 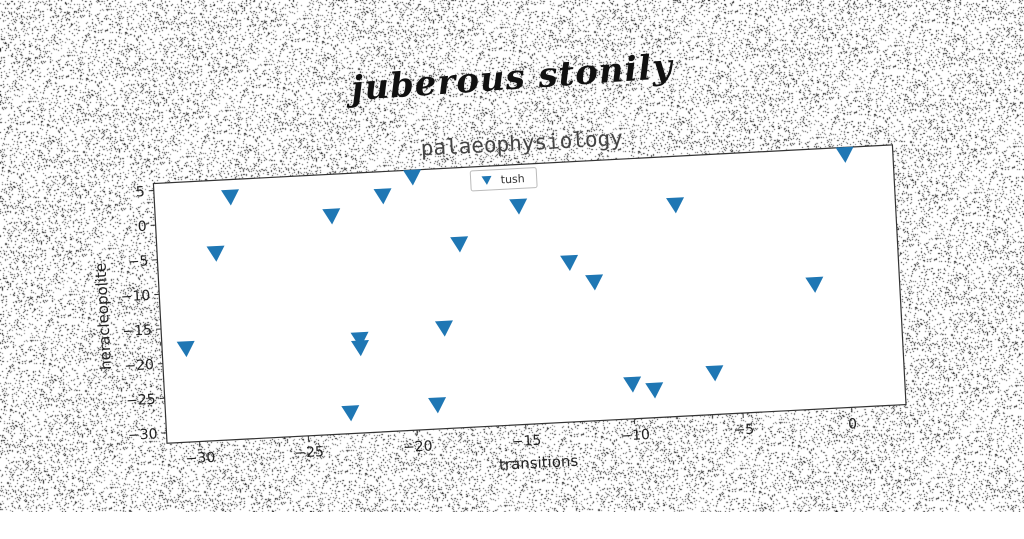 I want to click on legend: tush, so click(x=503, y=179).